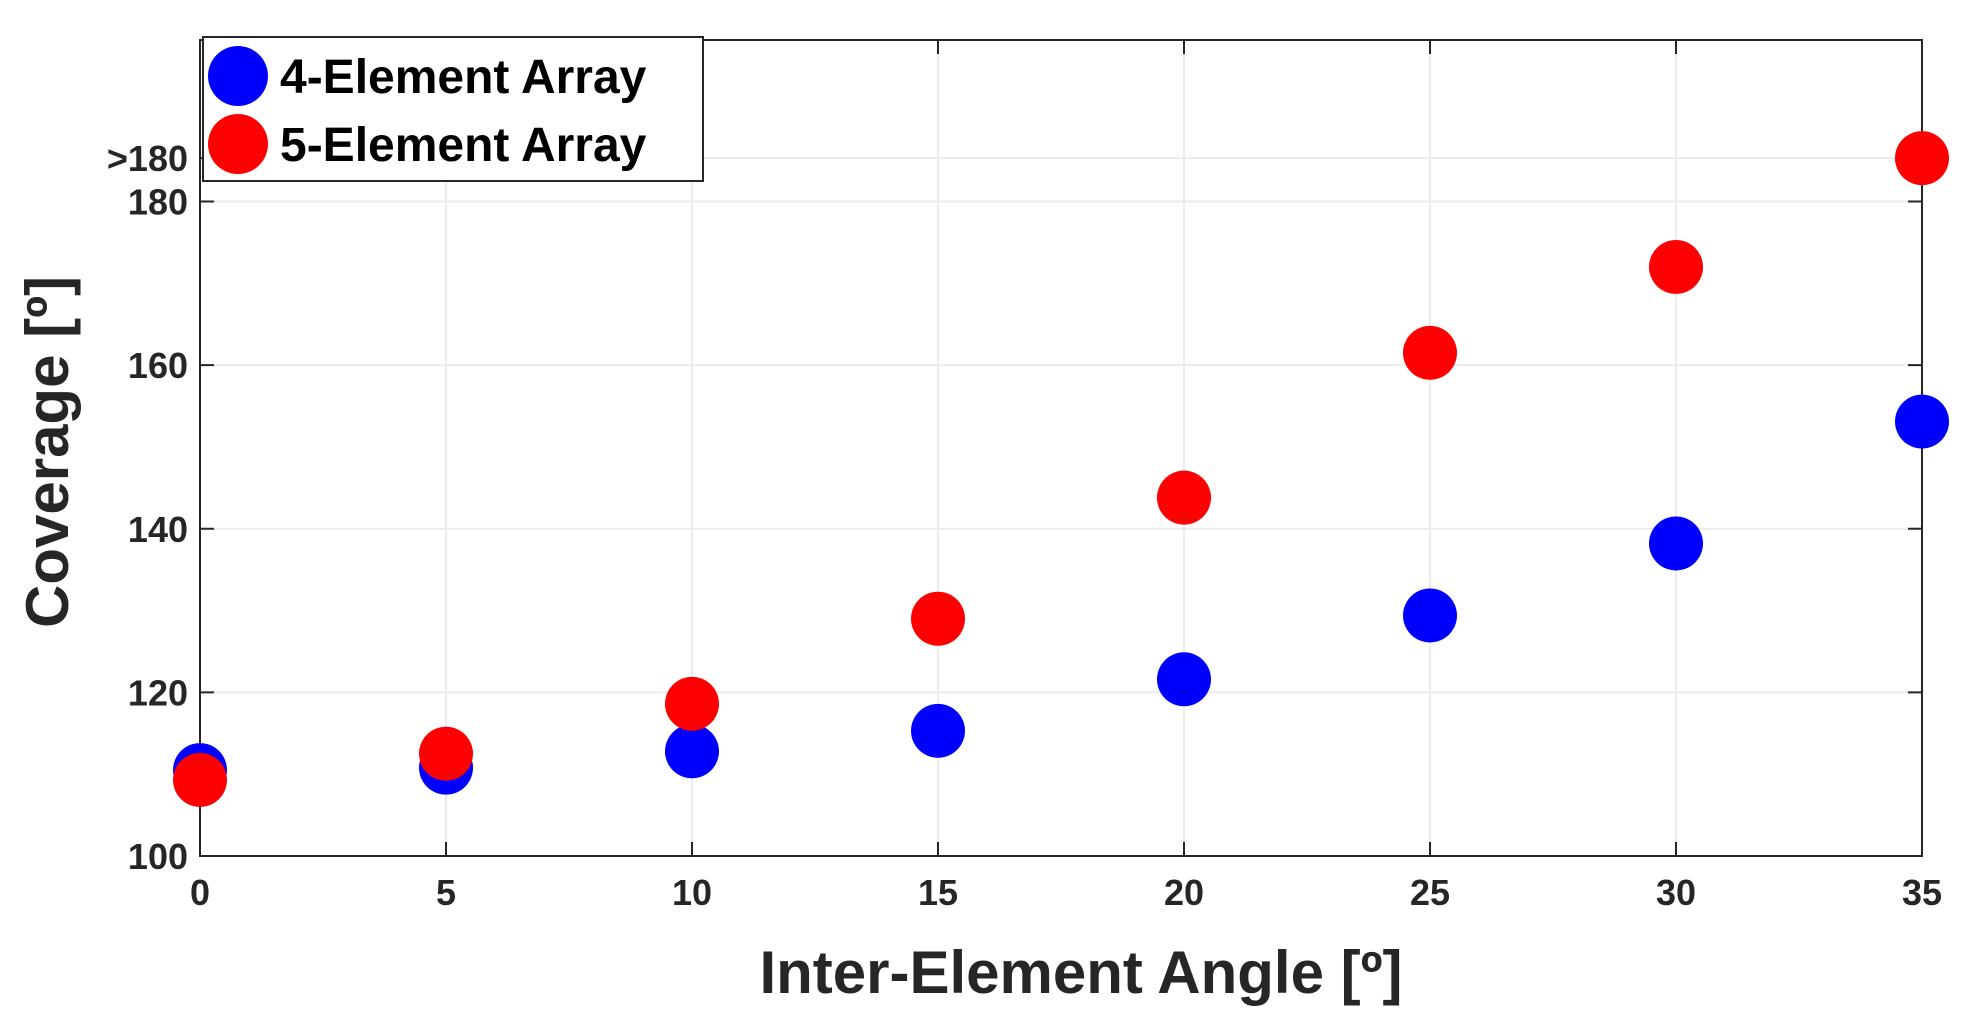 The width and height of the screenshot is (1983, 1031). What do you see at coordinates (1430, 892) in the screenshot?
I see `x-tick-label: 25` at bounding box center [1430, 892].